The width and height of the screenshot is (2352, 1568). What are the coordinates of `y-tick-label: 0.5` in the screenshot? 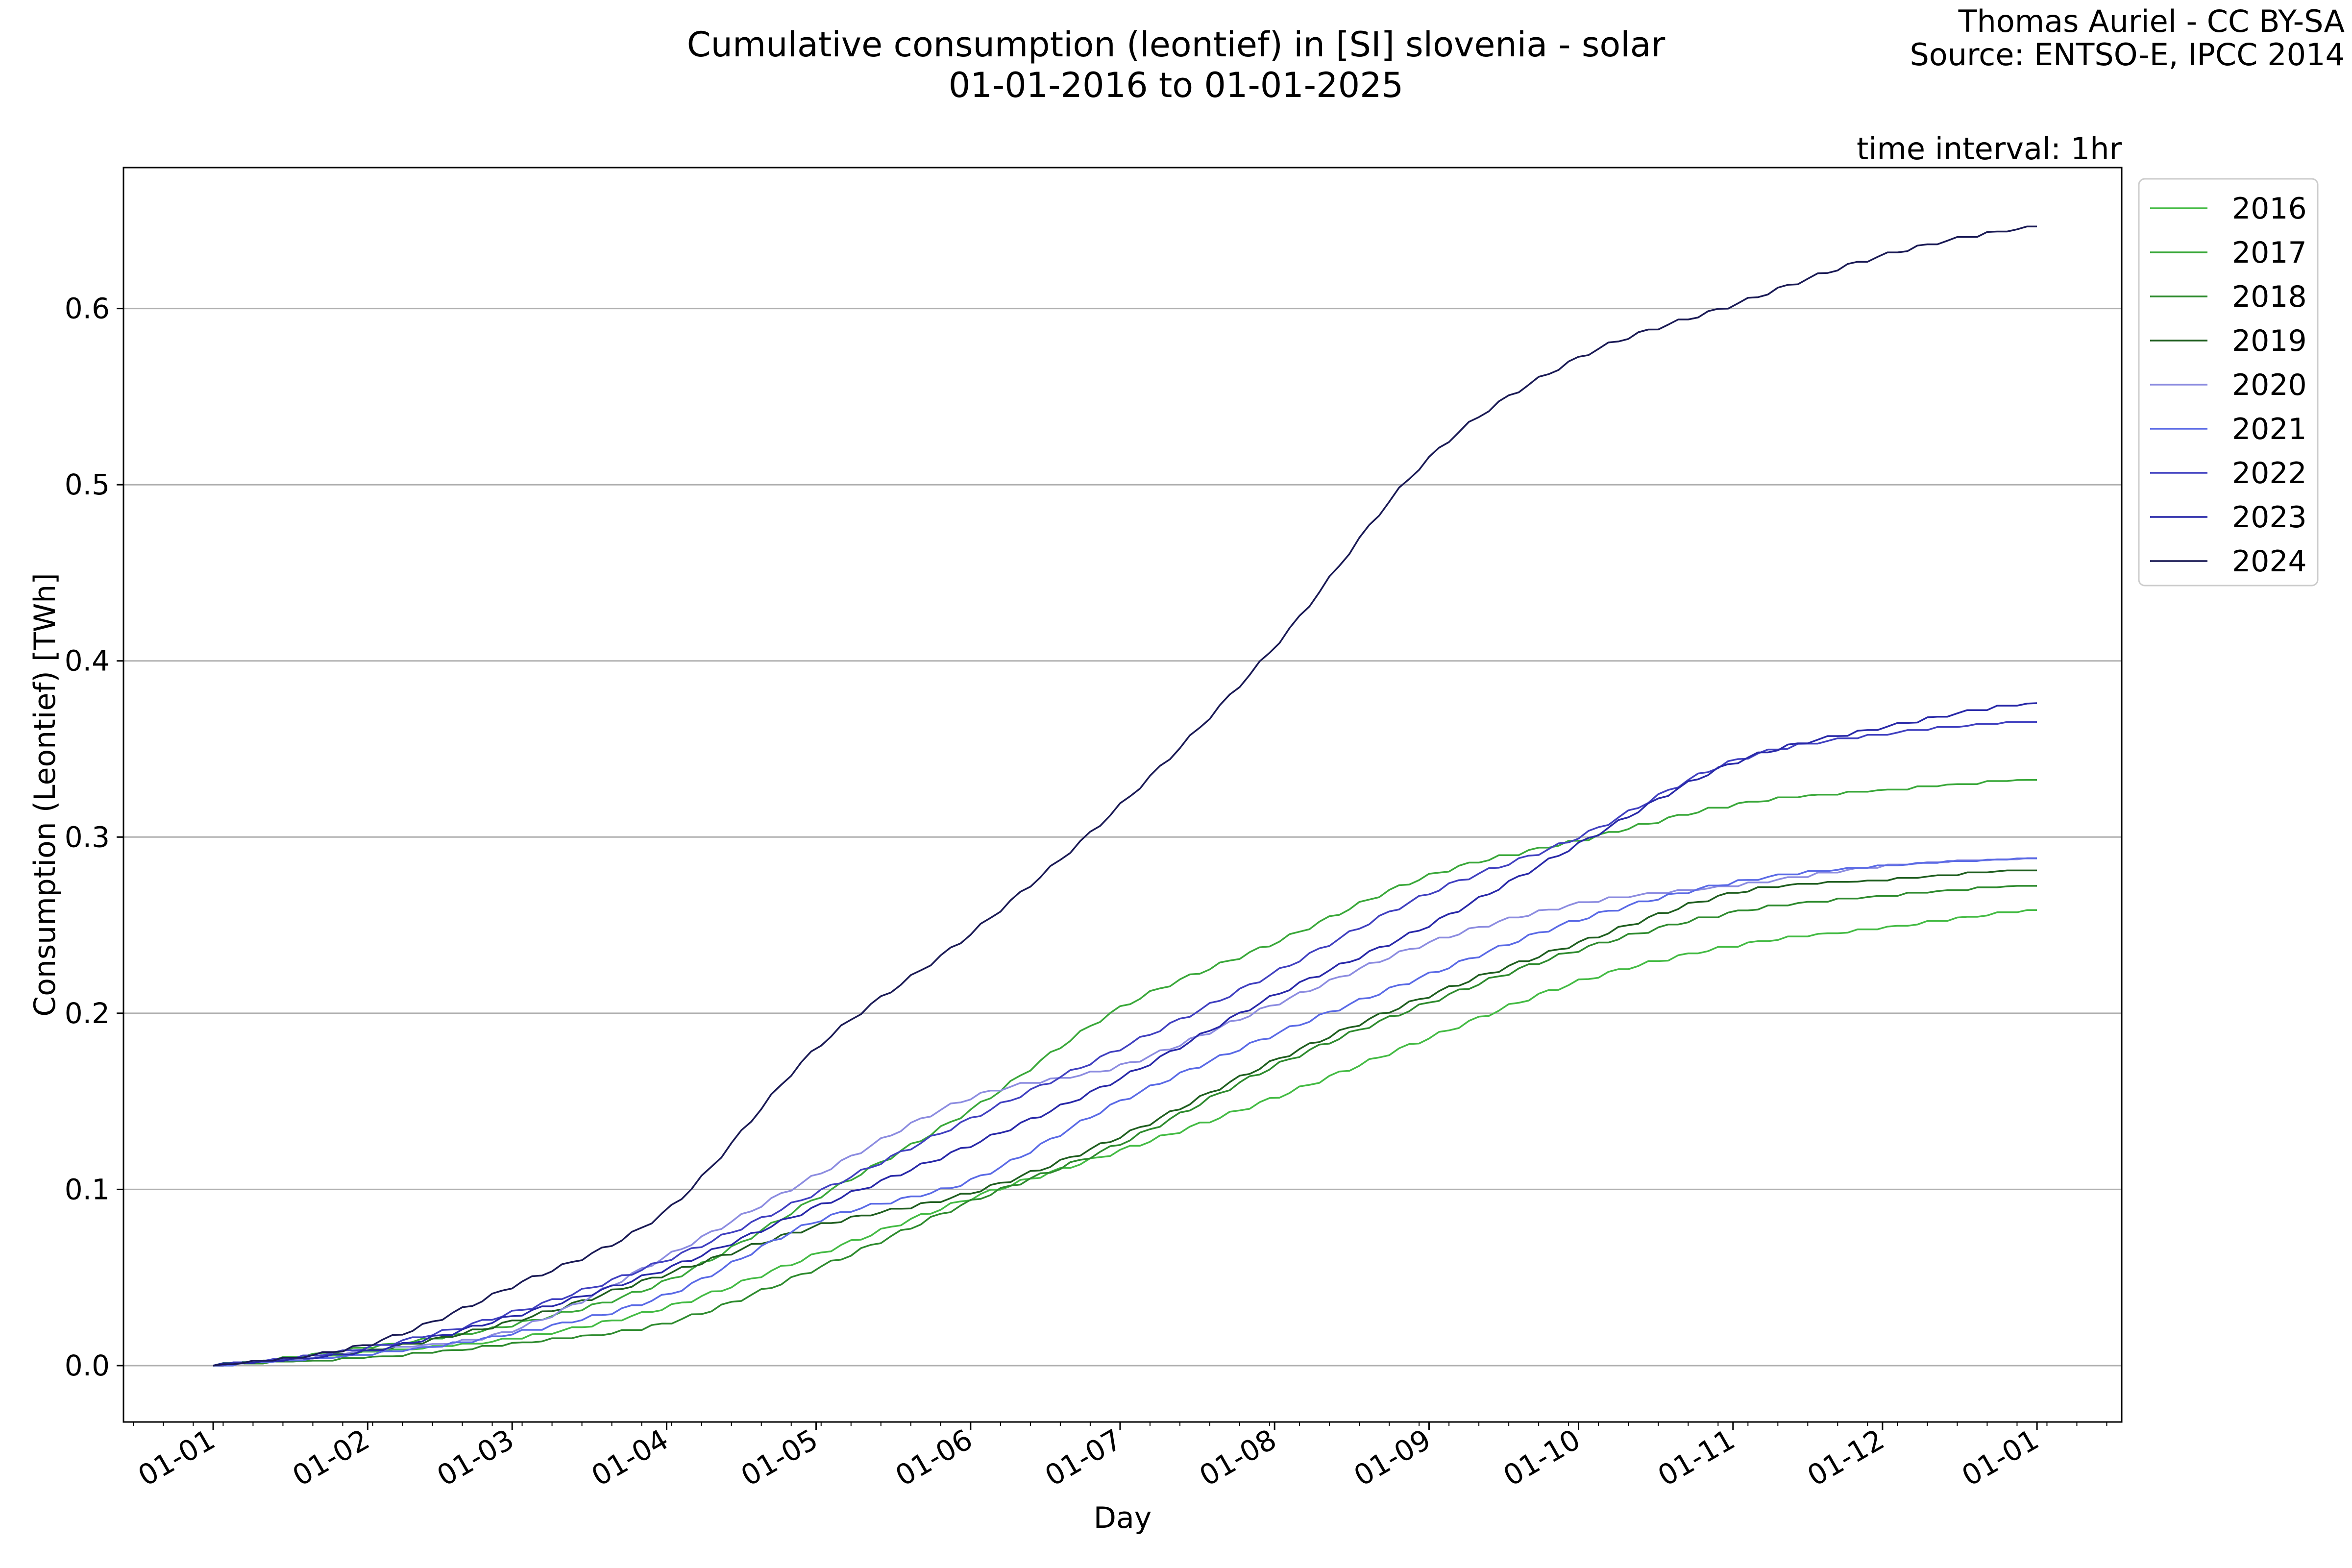 It's located at (87, 484).